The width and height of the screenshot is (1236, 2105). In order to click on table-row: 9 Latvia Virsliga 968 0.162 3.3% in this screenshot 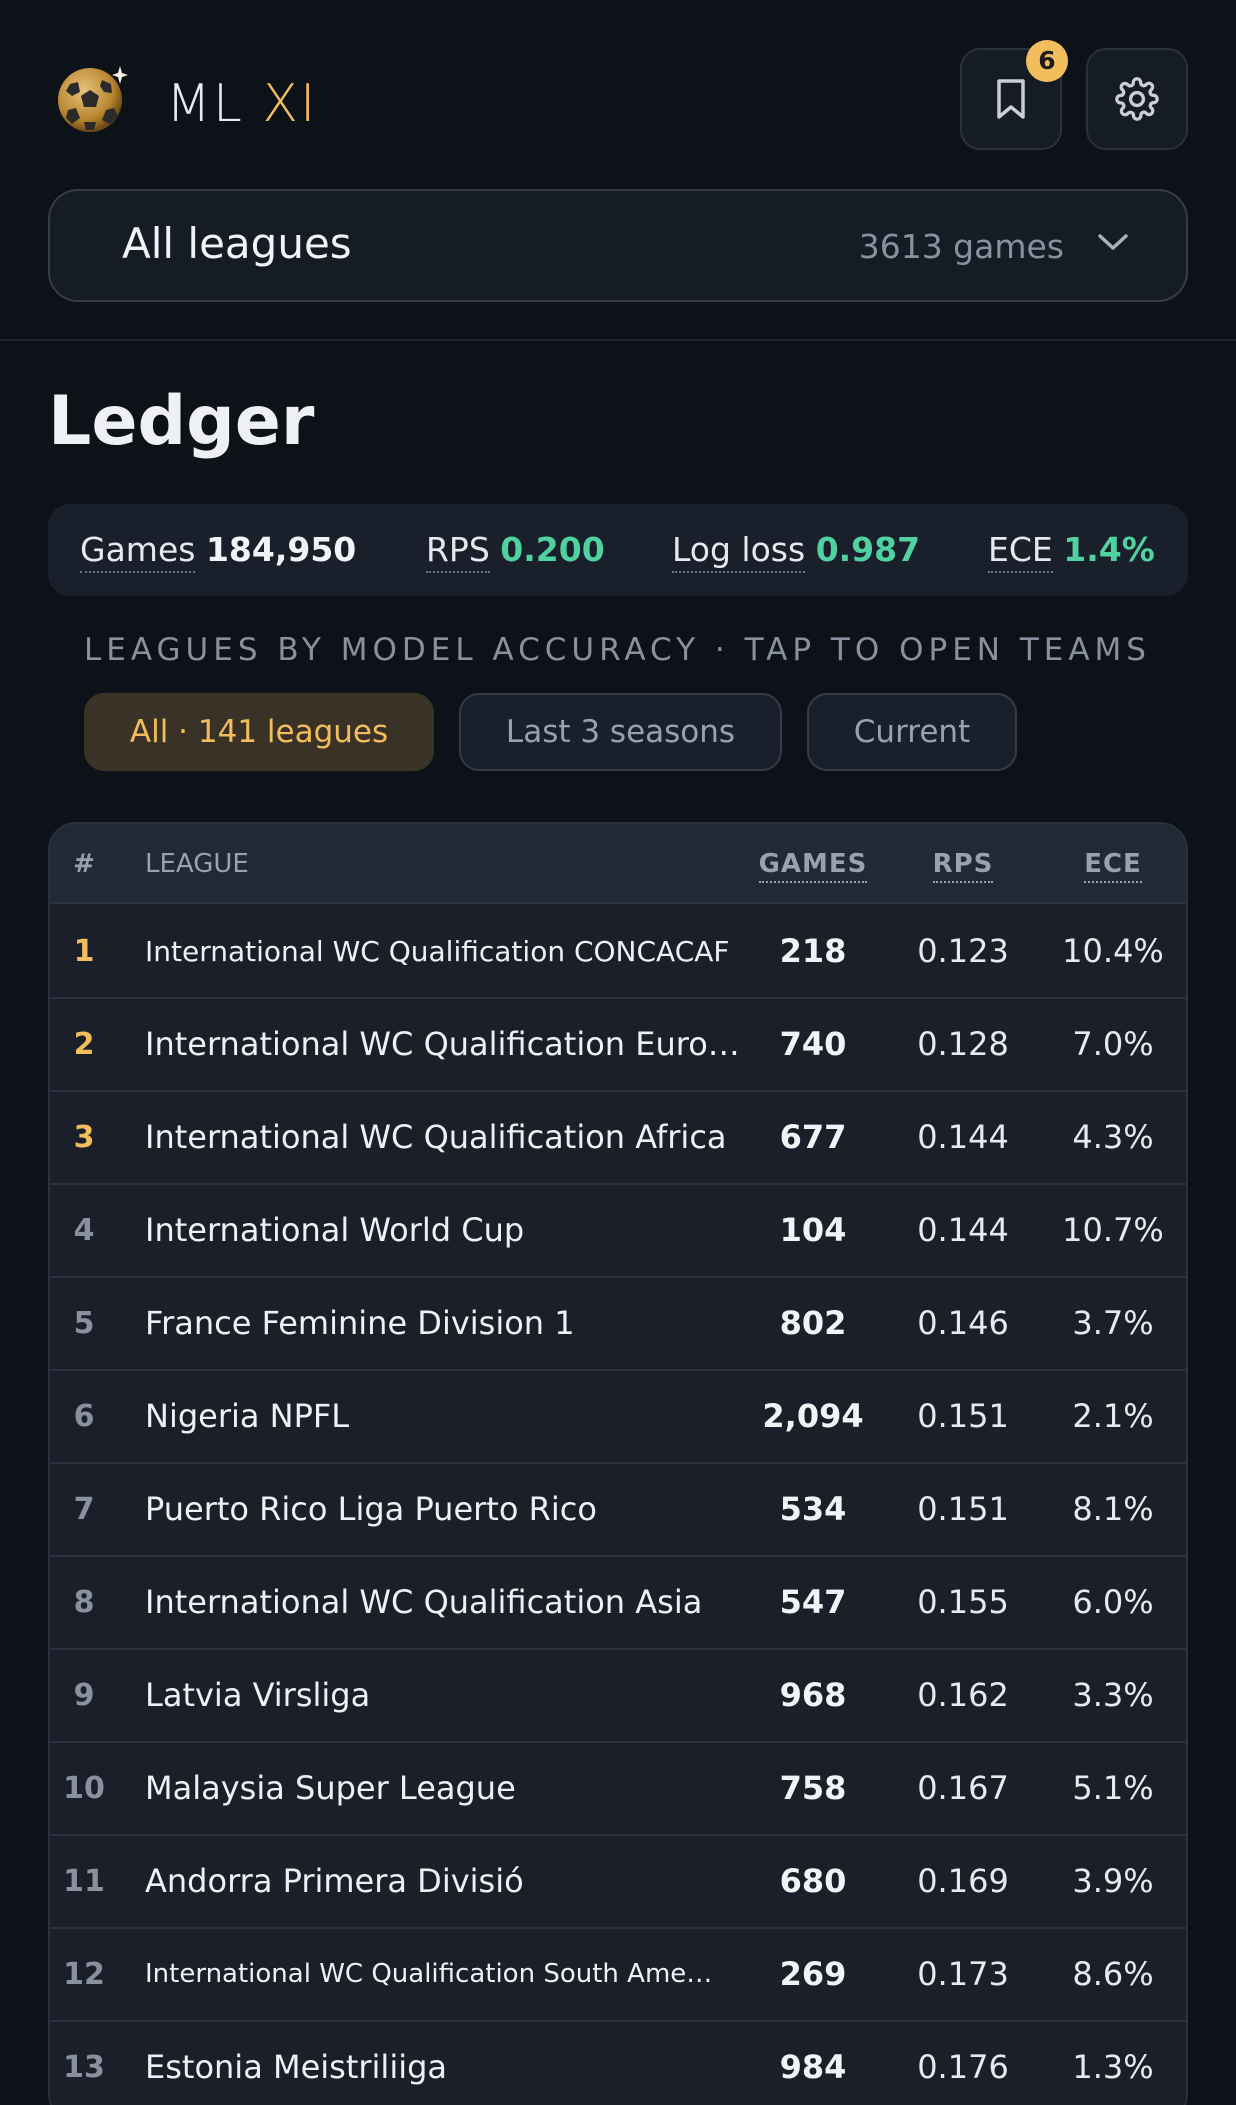, I will do `click(618, 1696)`.